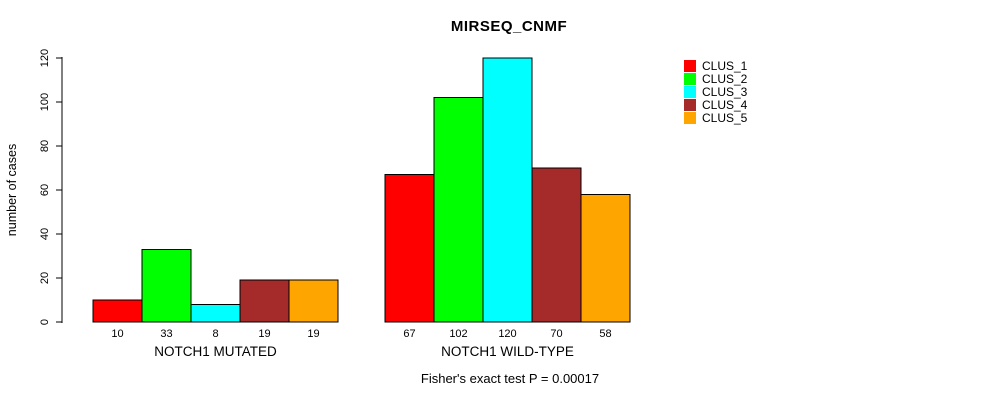  I want to click on legend-label: CLUS_5, so click(725, 118).